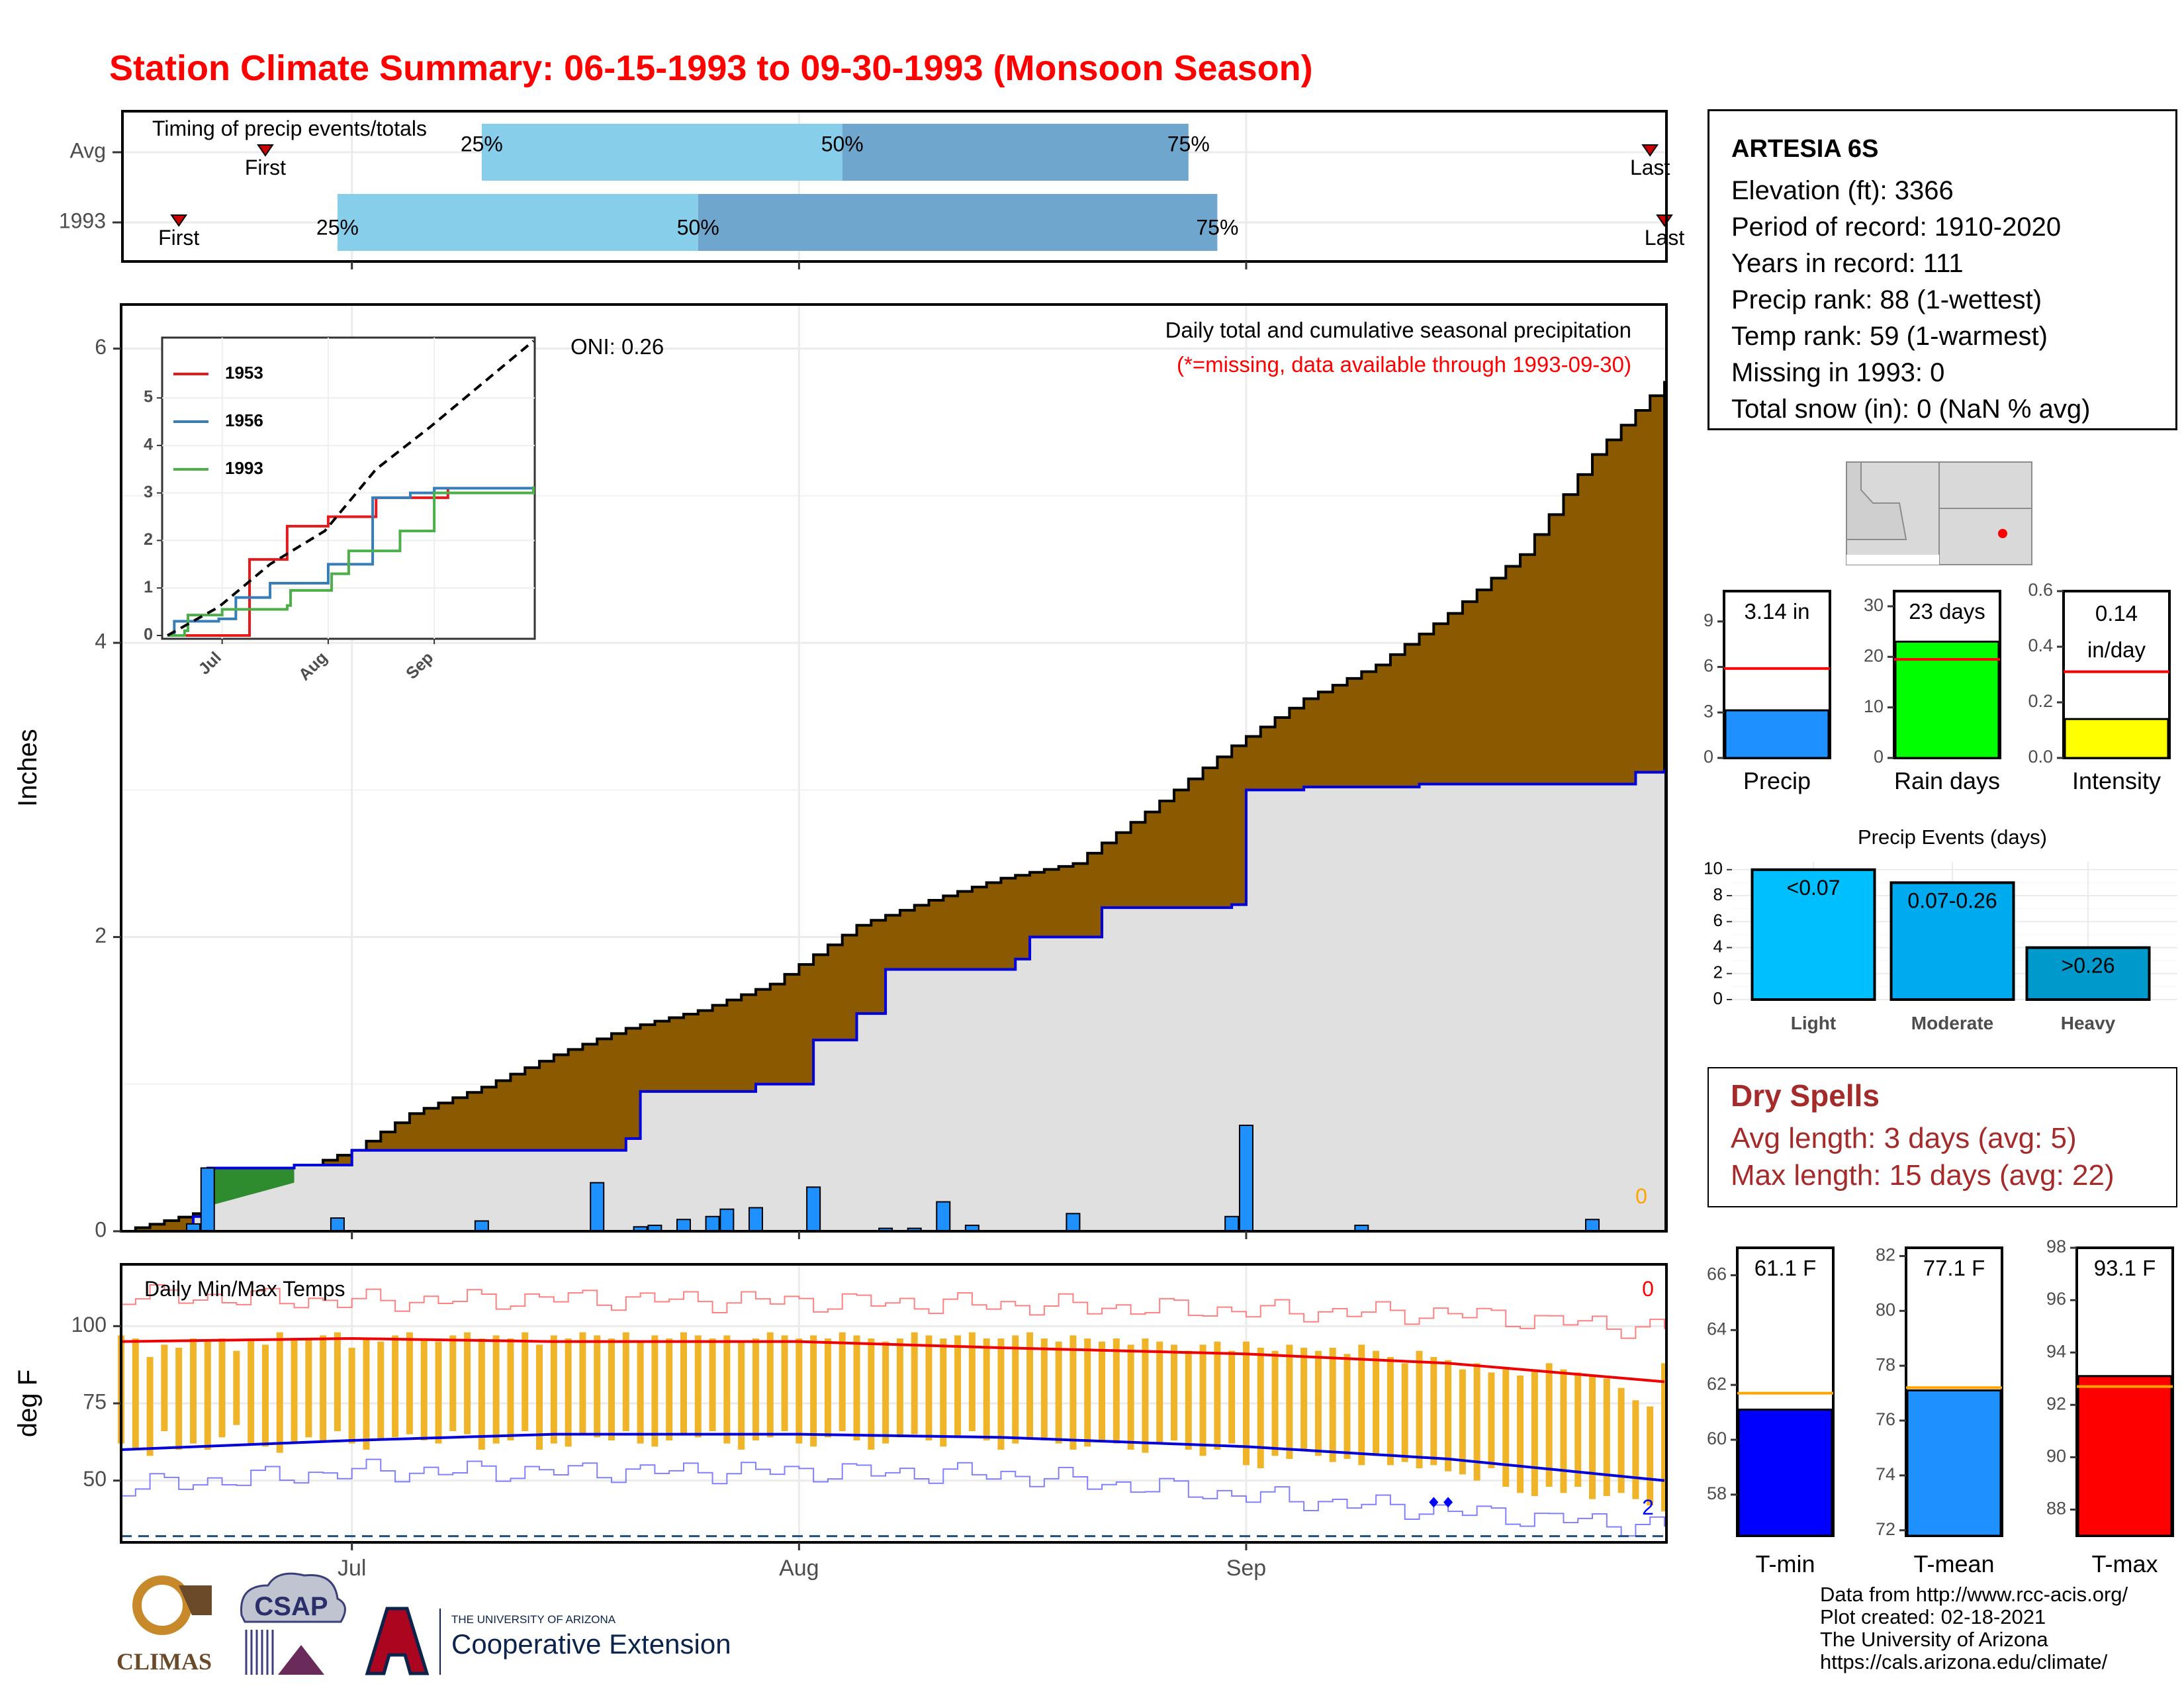 This screenshot has width=2184, height=1688. What do you see at coordinates (1848, 263) in the screenshot?
I see `info-years: Years in record: 111` at bounding box center [1848, 263].